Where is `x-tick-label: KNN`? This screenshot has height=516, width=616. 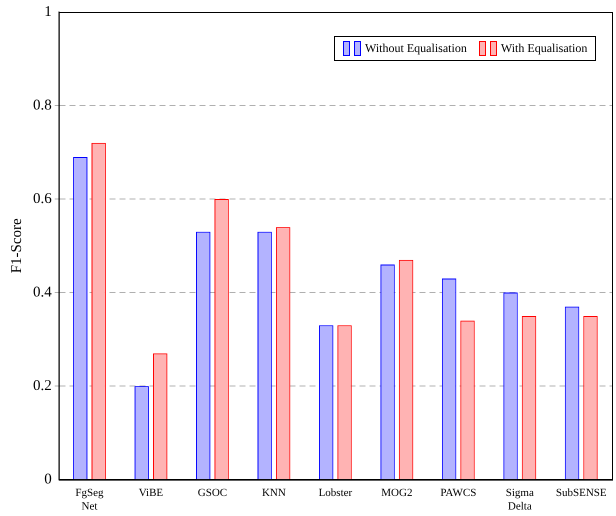
x-tick-label: KNN is located at coordinates (274, 493).